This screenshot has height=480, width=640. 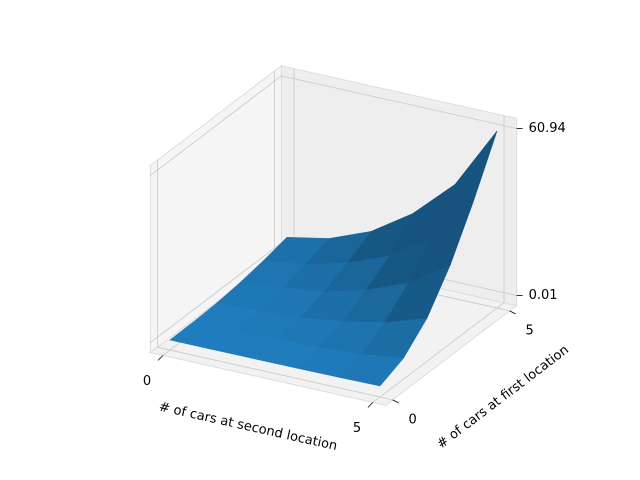 What do you see at coordinates (529, 330) in the screenshot?
I see `y-tick-label: 5` at bounding box center [529, 330].